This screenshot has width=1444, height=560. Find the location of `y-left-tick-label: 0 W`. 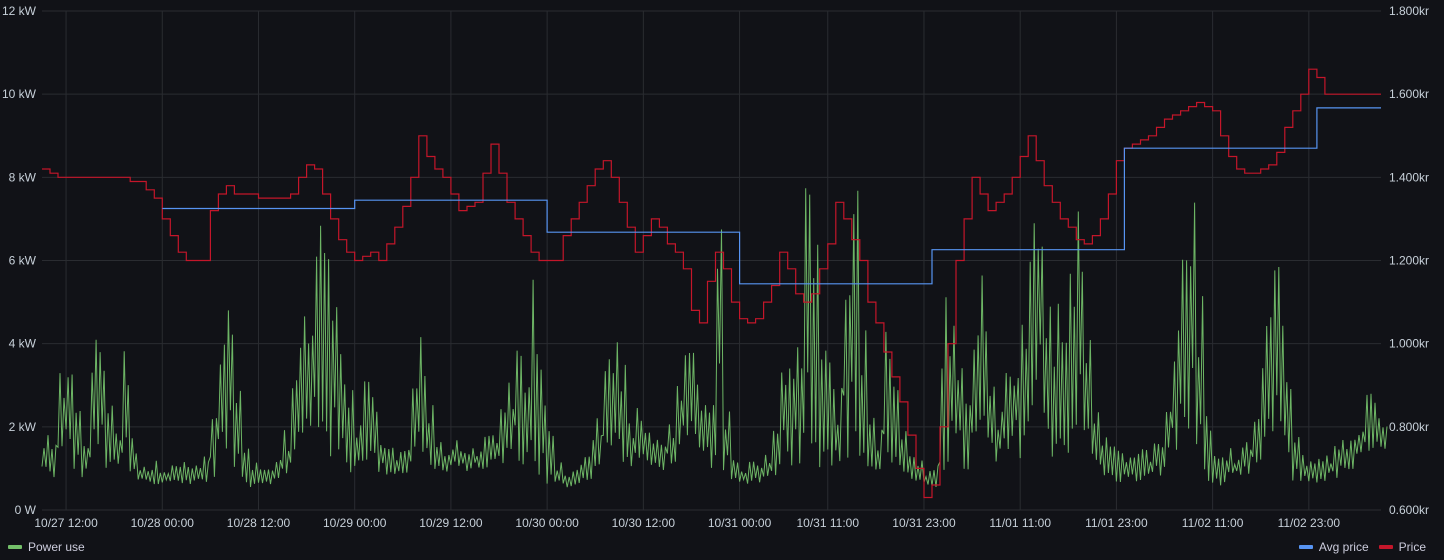

y-left-tick-label: 0 W is located at coordinates (26, 510).